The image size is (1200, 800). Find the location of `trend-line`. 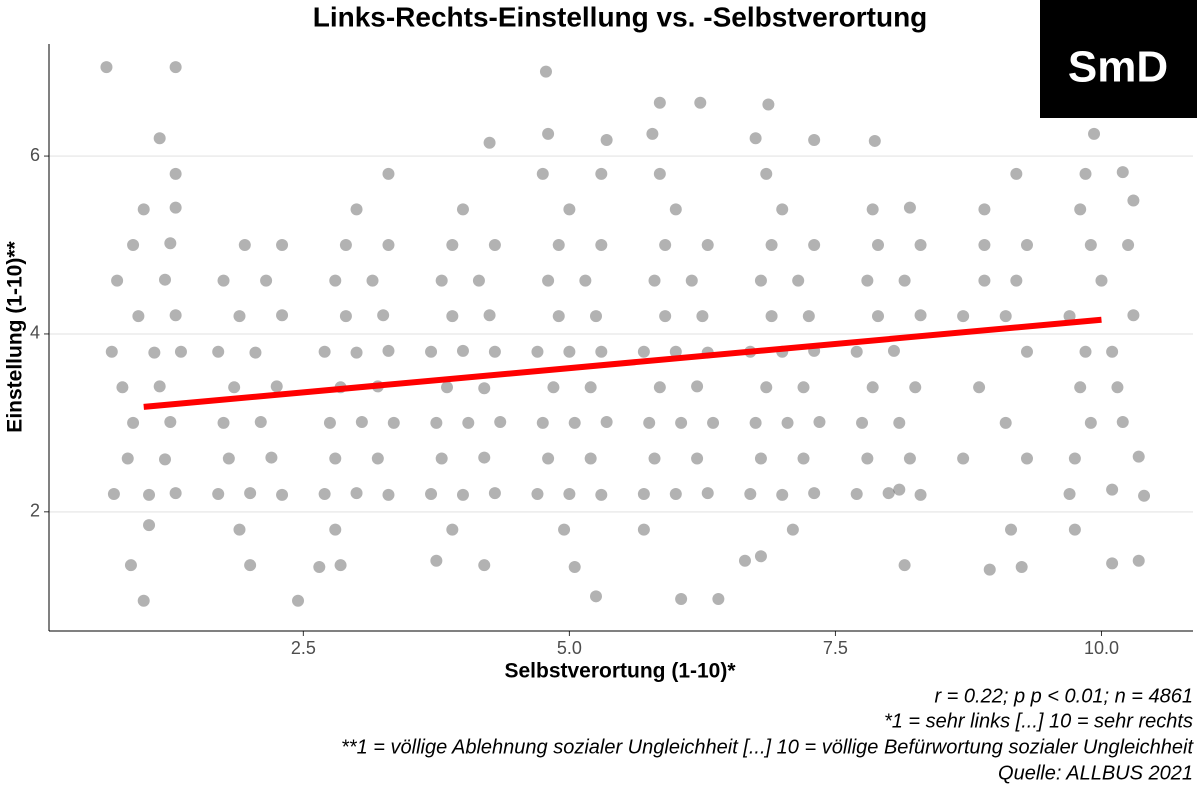

trend-line is located at coordinates (622, 363).